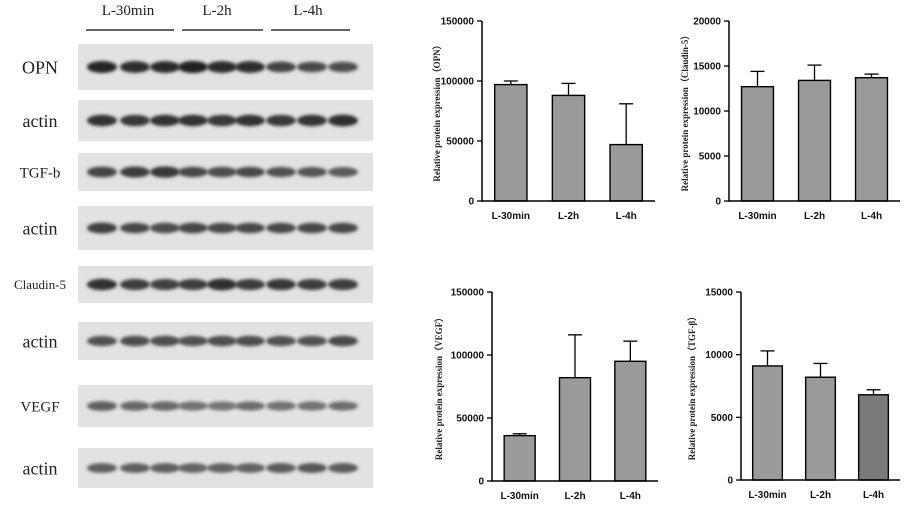 This screenshot has height=505, width=913. Describe the element at coordinates (458, 82) in the screenshot. I see `y-tick-label: 100000` at that location.